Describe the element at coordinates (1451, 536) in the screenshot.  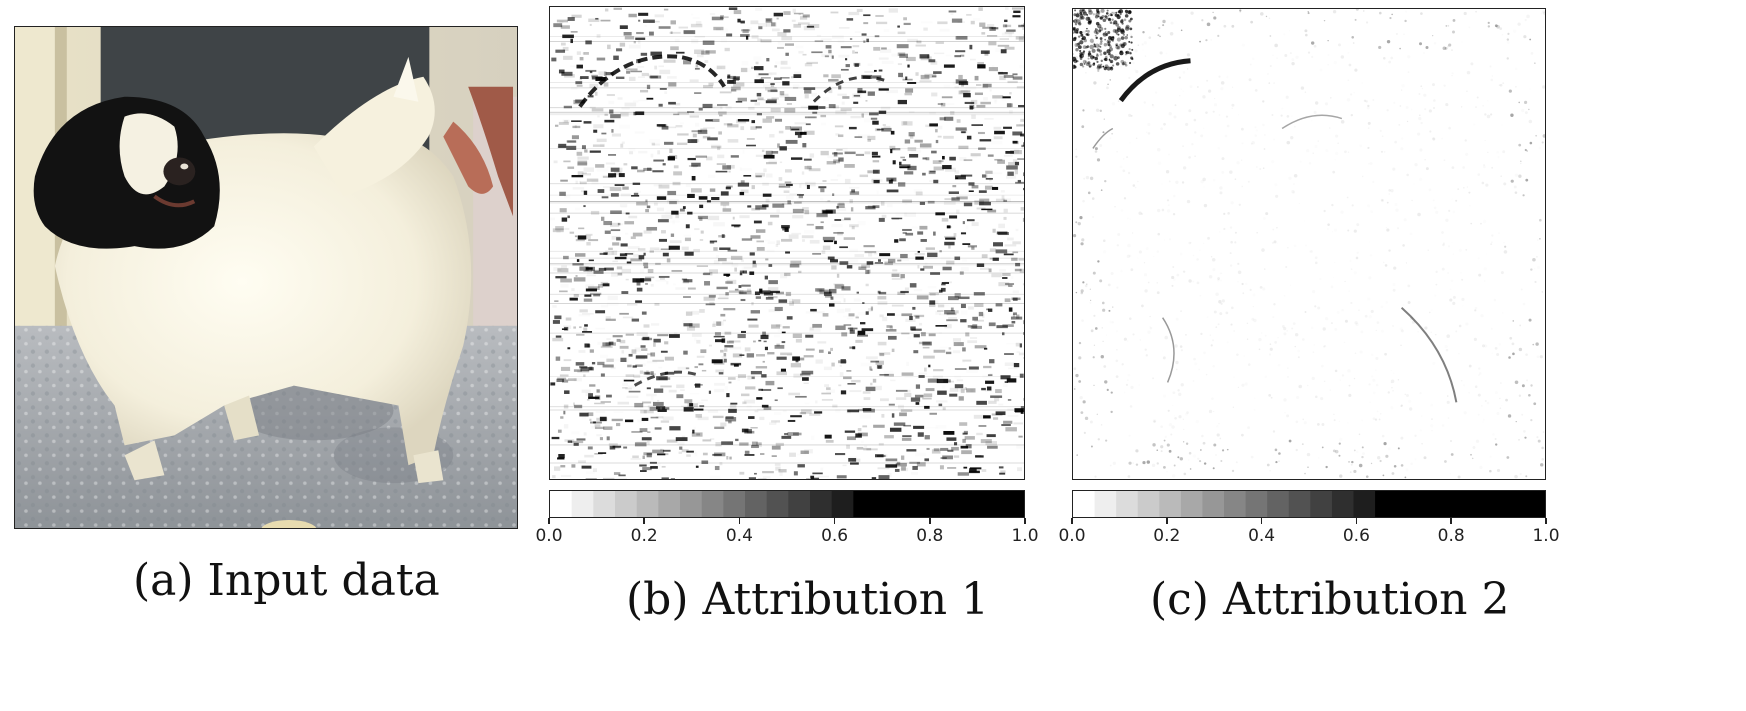
I see `attribution-2-tick-label: 0.8` at that location.